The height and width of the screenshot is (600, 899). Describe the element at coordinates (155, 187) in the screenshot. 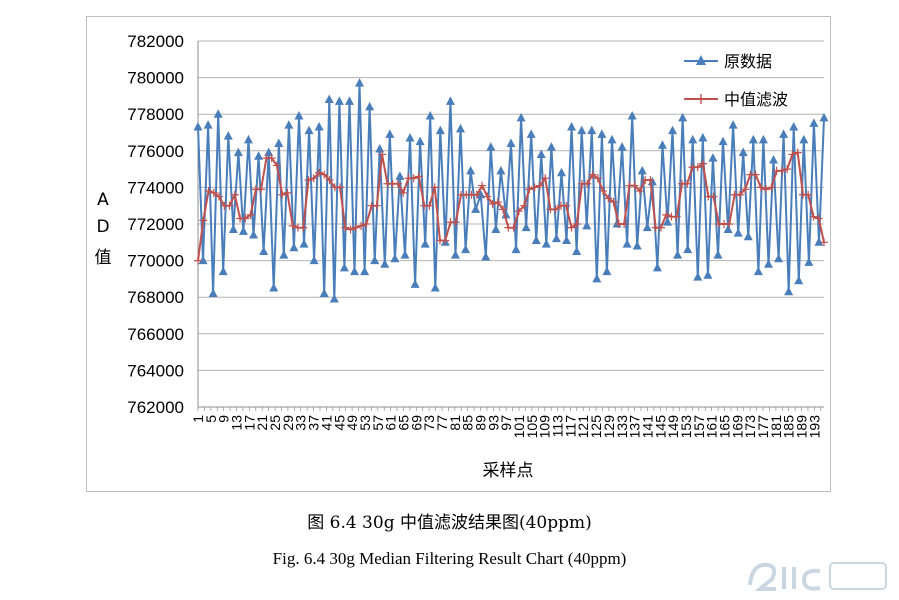

I see `y-tick-label: 774000` at that location.